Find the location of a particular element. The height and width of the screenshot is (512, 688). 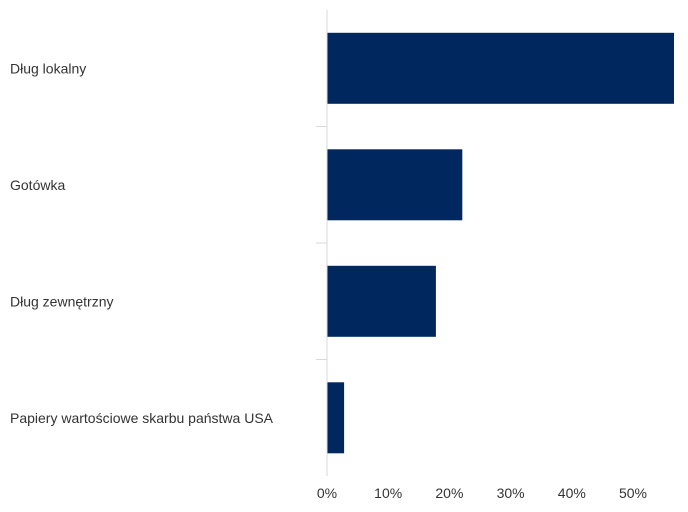

x-tick-label: 10% is located at coordinates (388, 493).